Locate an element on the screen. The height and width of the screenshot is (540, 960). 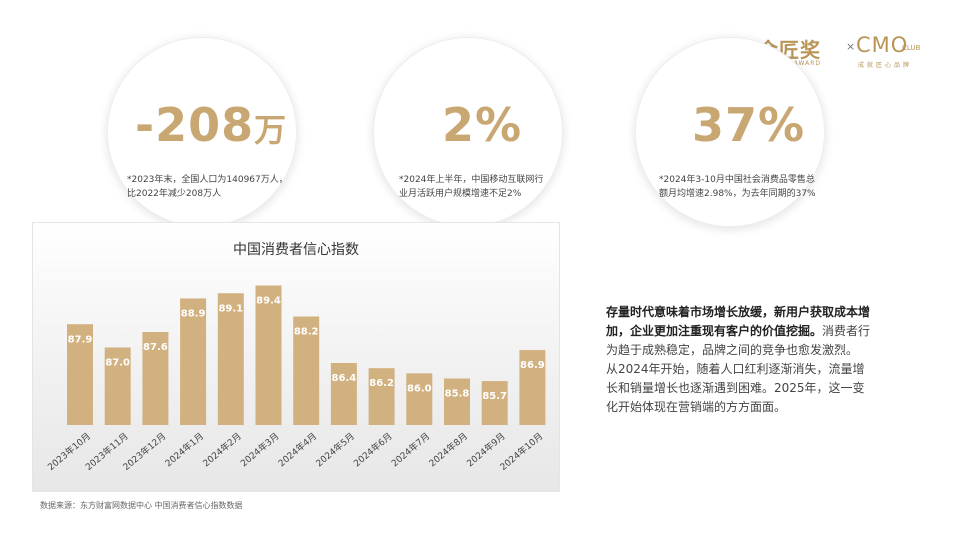
stat-note-internet: *2024年上半年，中国移动互联网行 业月活跃用户规模增速不足2% is located at coordinates (471, 187).